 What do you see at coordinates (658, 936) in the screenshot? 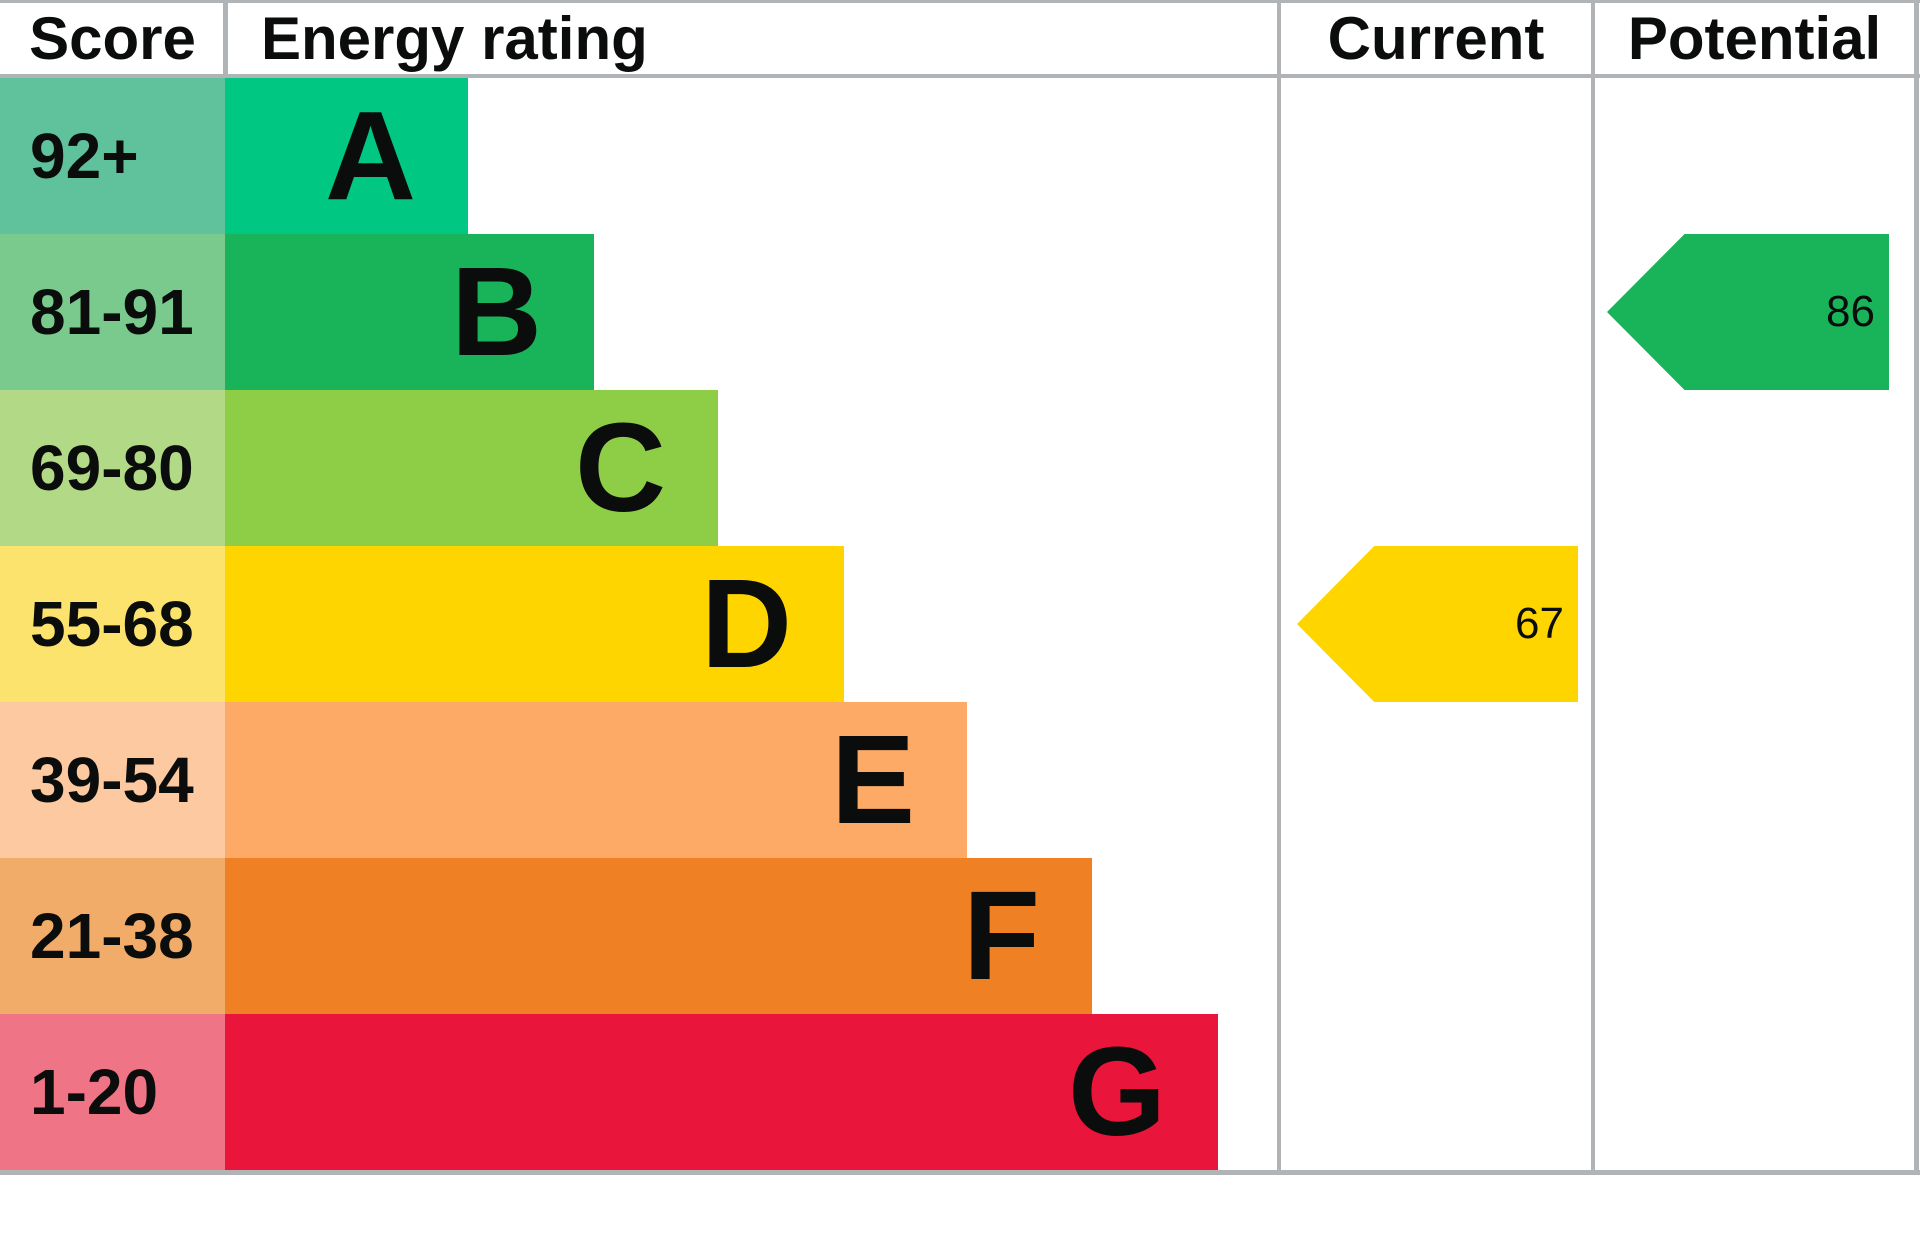
I see `band-bar-f: F` at bounding box center [658, 936].